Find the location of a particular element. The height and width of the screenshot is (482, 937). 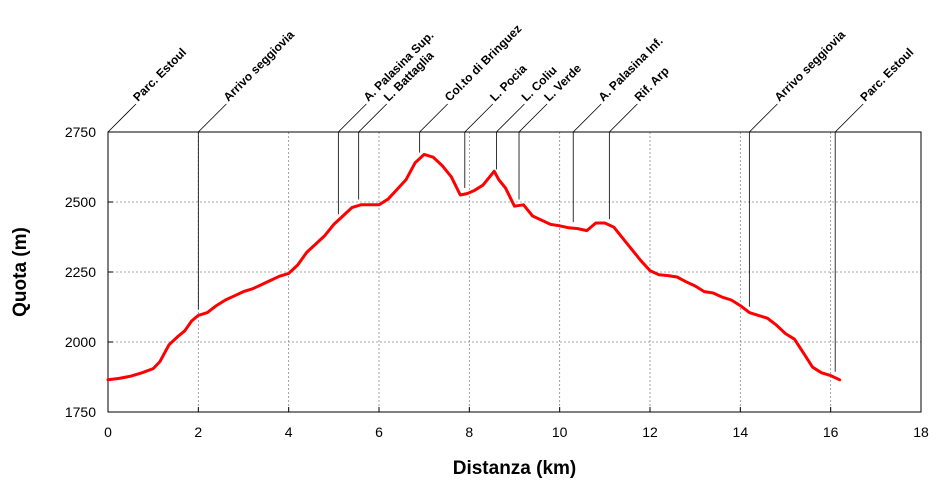

x-axis-title: Distanza (km) is located at coordinates (515, 468).